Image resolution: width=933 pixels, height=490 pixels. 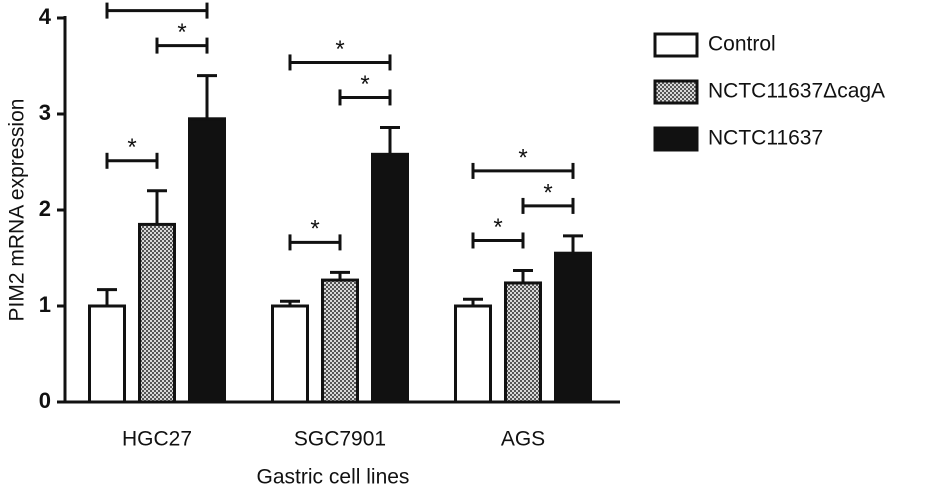 What do you see at coordinates (340, 439) in the screenshot?
I see `x-tick-label: SGC7901` at bounding box center [340, 439].